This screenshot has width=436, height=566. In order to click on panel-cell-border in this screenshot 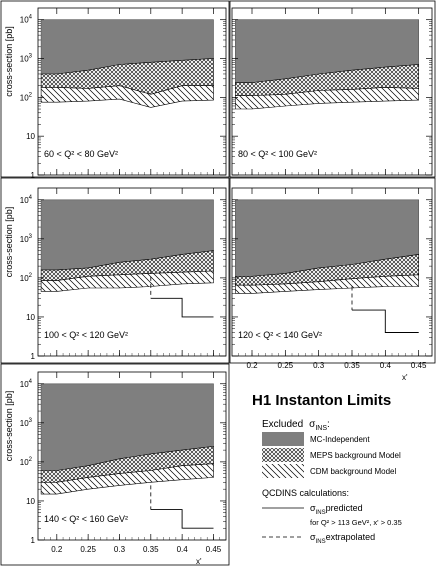, I will do `click(332, 89)`.